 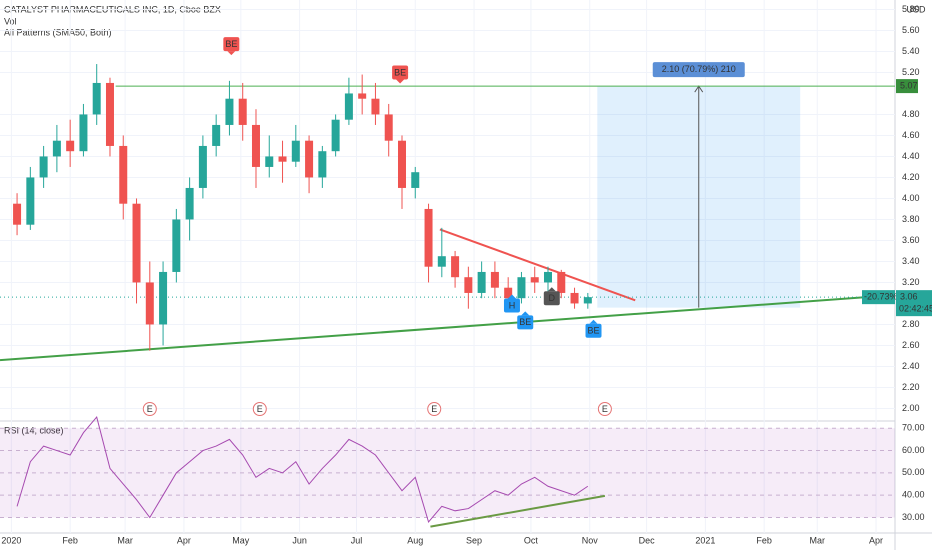 I want to click on rsi-tick-label: 30.00, so click(x=913, y=517).